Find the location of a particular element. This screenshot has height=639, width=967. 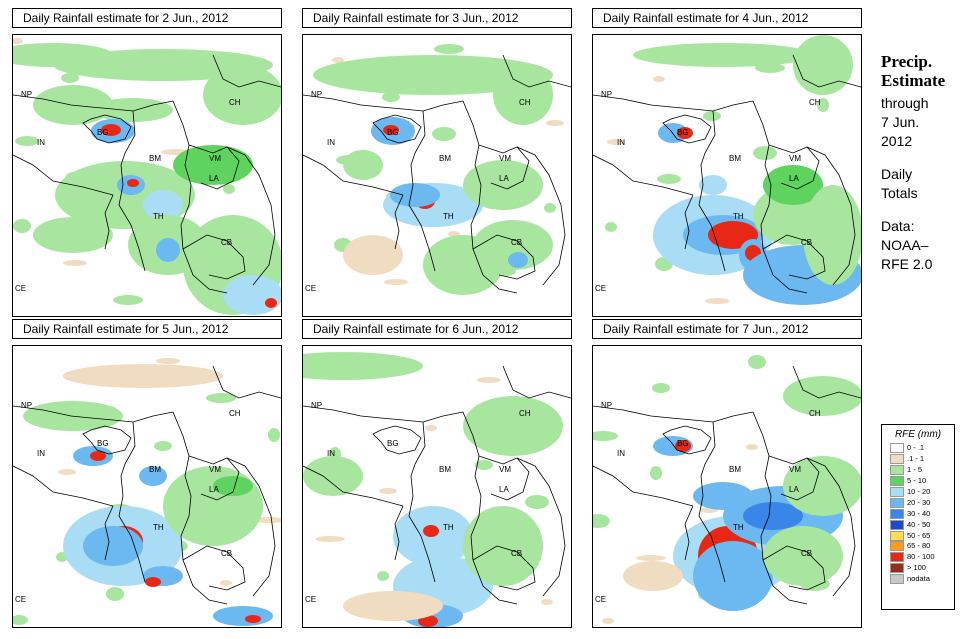

legend-item: 30 - 40 is located at coordinates (918, 513).